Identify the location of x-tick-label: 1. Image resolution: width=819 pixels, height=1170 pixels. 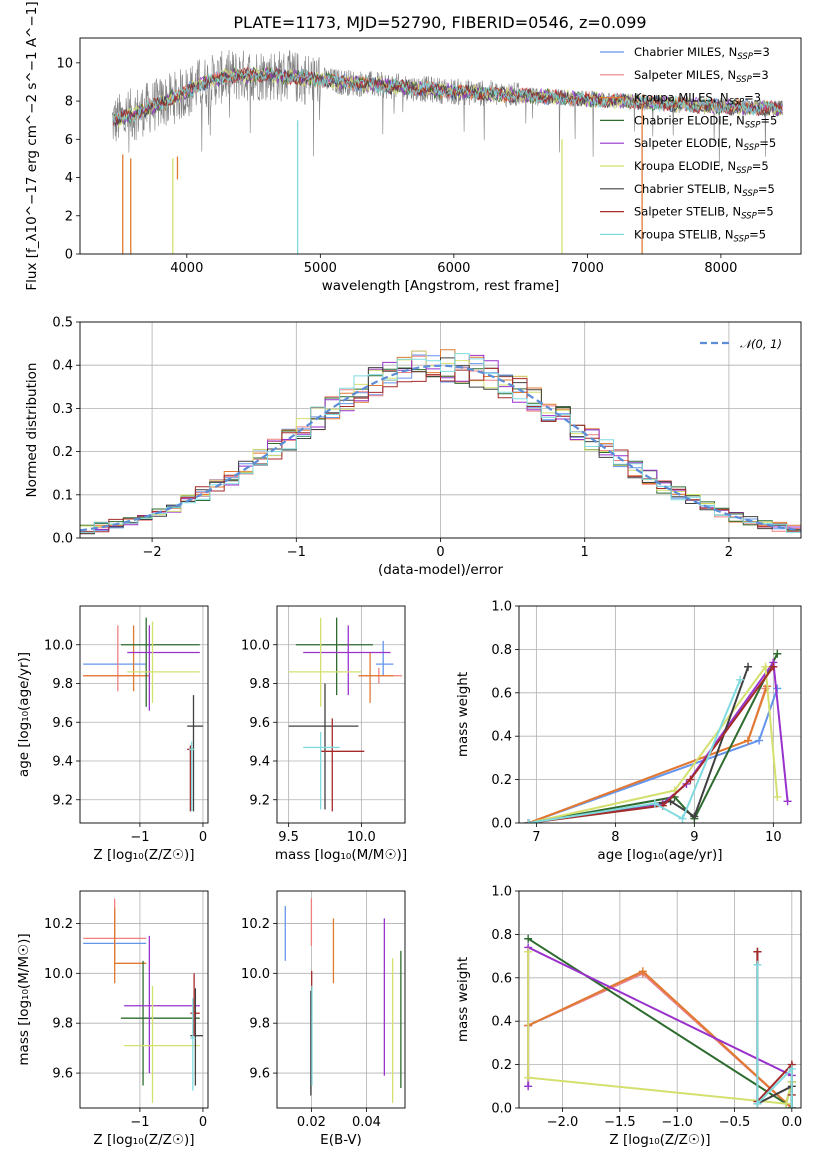
(585, 552).